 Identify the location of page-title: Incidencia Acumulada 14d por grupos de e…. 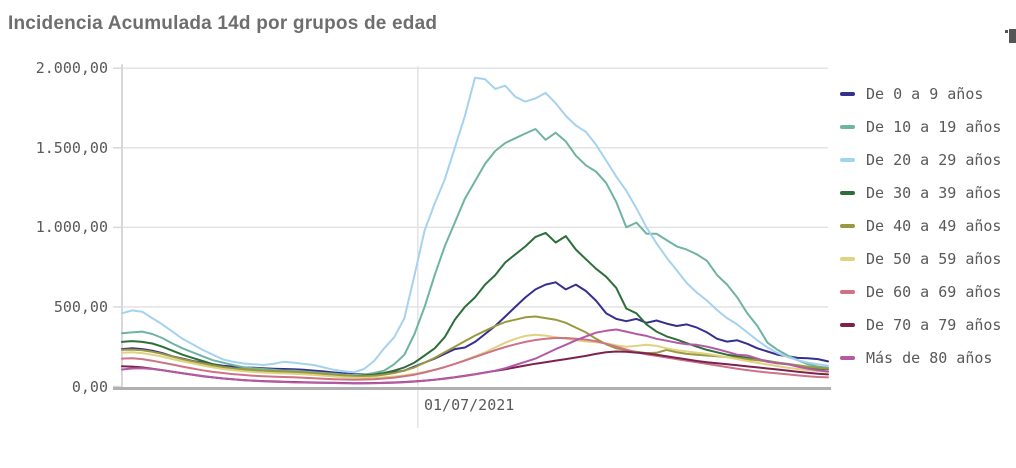
(223, 23).